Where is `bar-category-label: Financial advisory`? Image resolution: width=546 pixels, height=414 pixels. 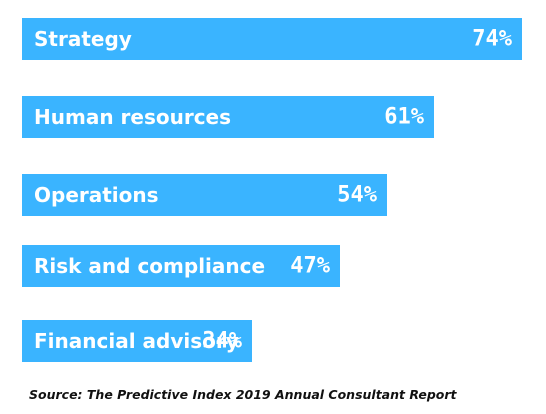 bar-category-label: Financial advisory is located at coordinates (136, 341).